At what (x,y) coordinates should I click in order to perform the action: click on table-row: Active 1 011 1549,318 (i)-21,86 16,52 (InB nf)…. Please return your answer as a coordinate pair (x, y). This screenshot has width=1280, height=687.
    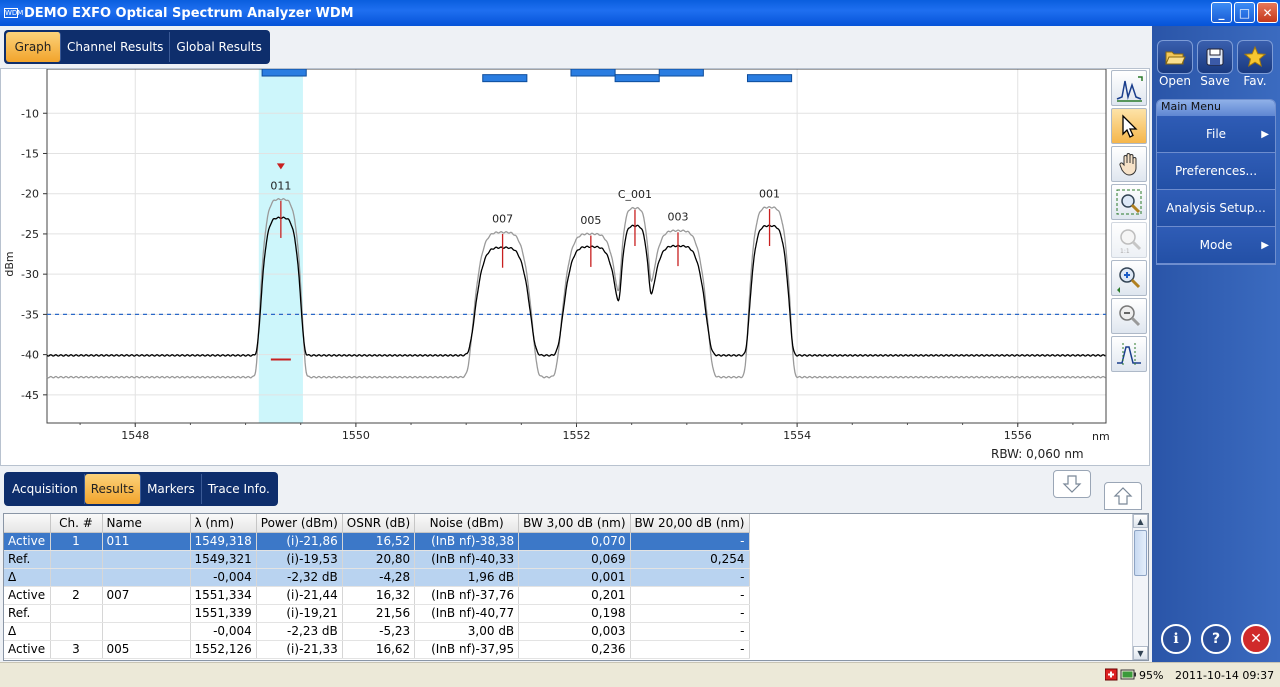
    Looking at the image, I should click on (377, 541).